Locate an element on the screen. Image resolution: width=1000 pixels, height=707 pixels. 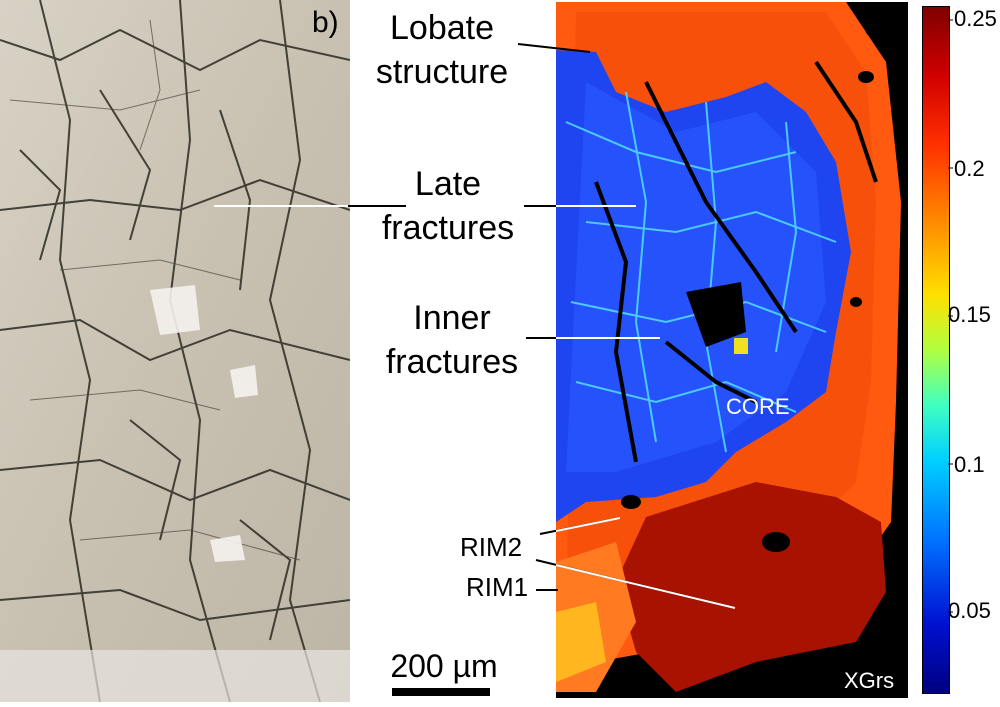
scale-bar-label: 200 µm is located at coordinates (444, 666).